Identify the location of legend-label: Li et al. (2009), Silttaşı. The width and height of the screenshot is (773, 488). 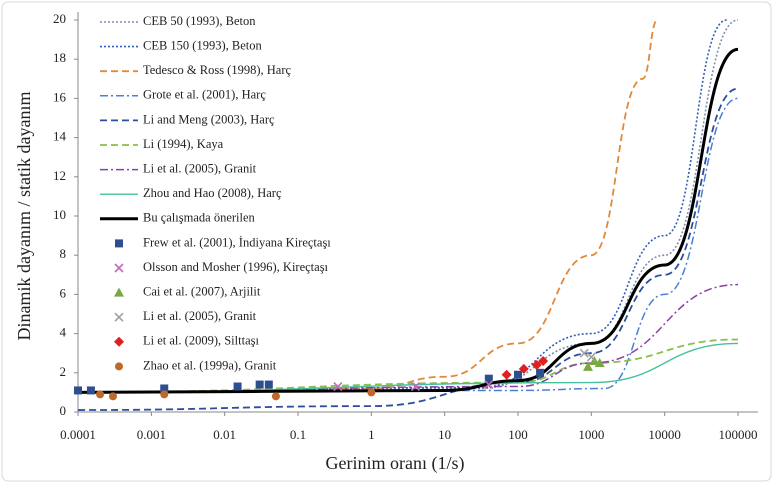
(201, 341).